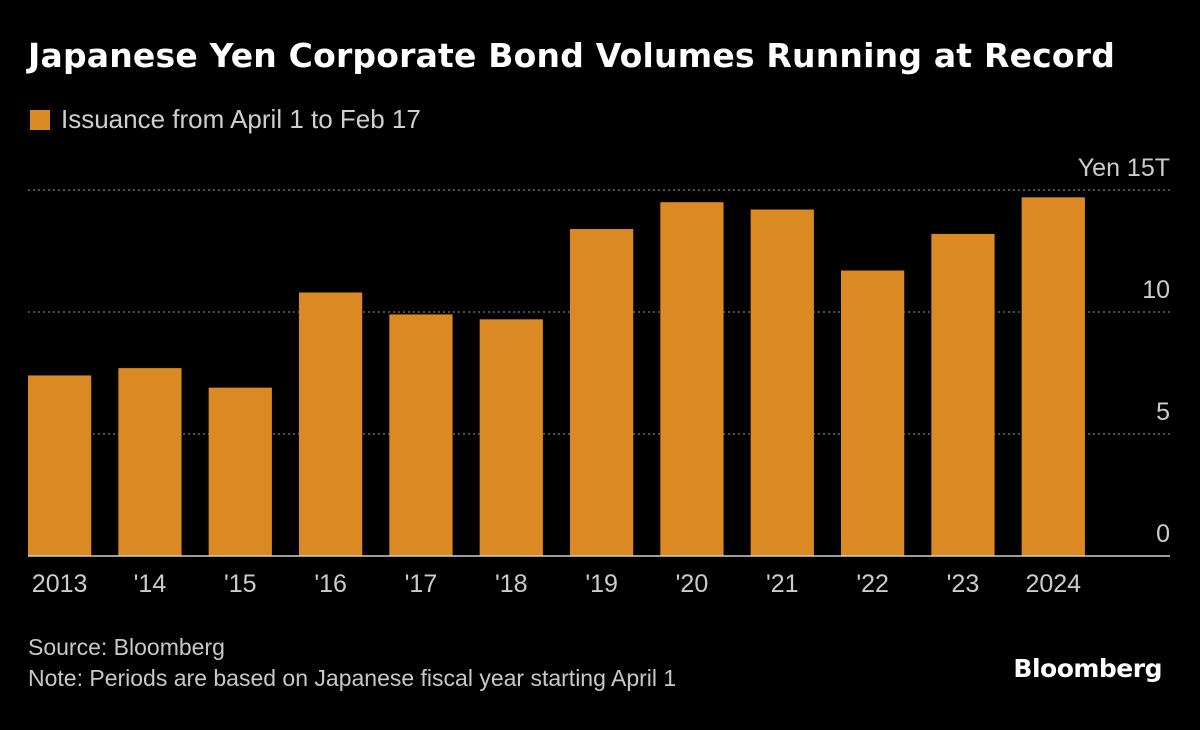 This screenshot has height=730, width=1200. What do you see at coordinates (421, 584) in the screenshot?
I see `x-tick-label: '17` at bounding box center [421, 584].